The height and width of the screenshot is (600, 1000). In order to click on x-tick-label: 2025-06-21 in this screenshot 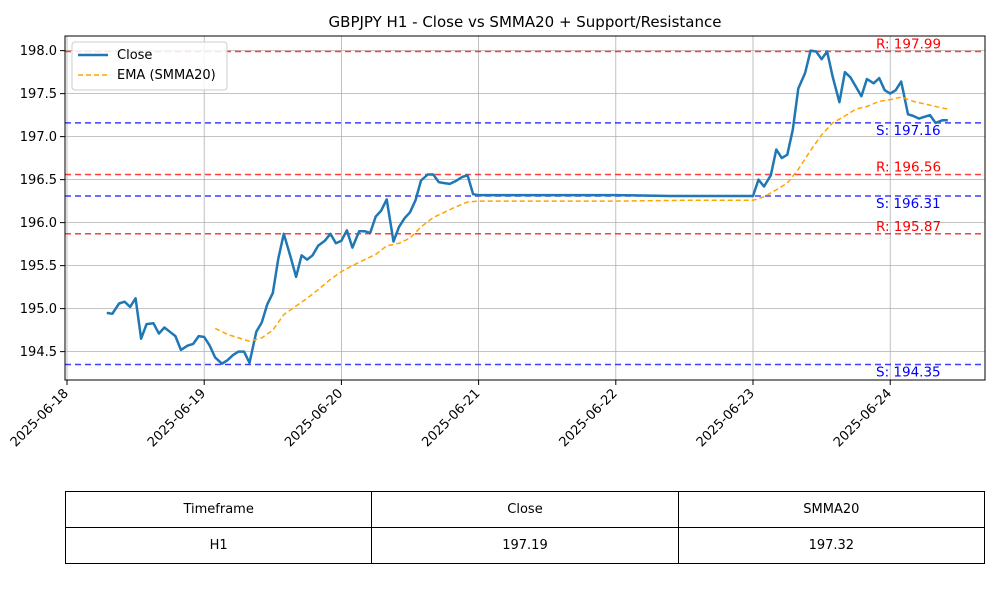, I will do `click(451, 418)`.